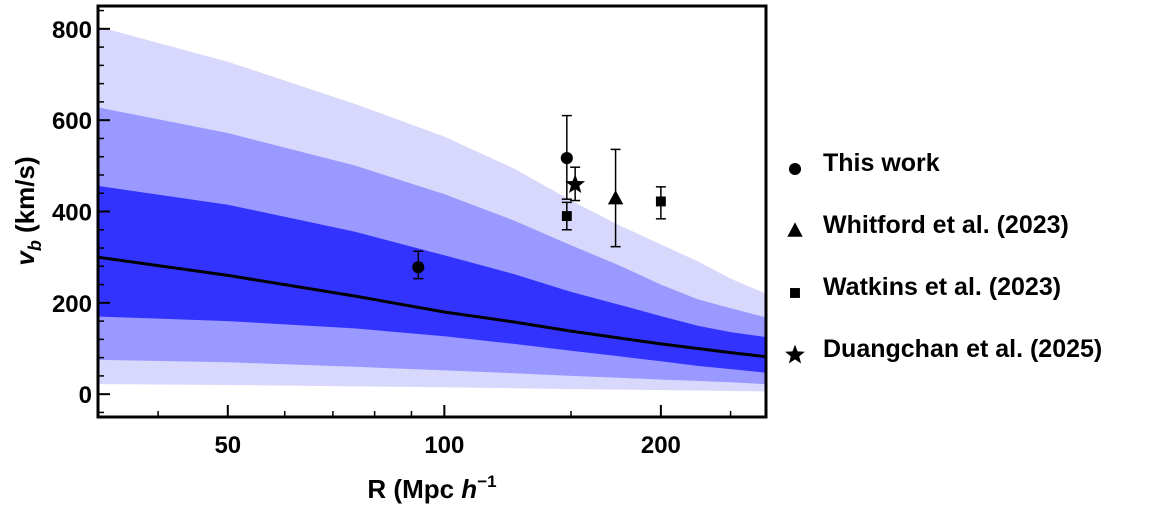 This screenshot has width=1154, height=508. What do you see at coordinates (795, 229) in the screenshot?
I see `legend-marker-whitford-et-al-2023` at bounding box center [795, 229].